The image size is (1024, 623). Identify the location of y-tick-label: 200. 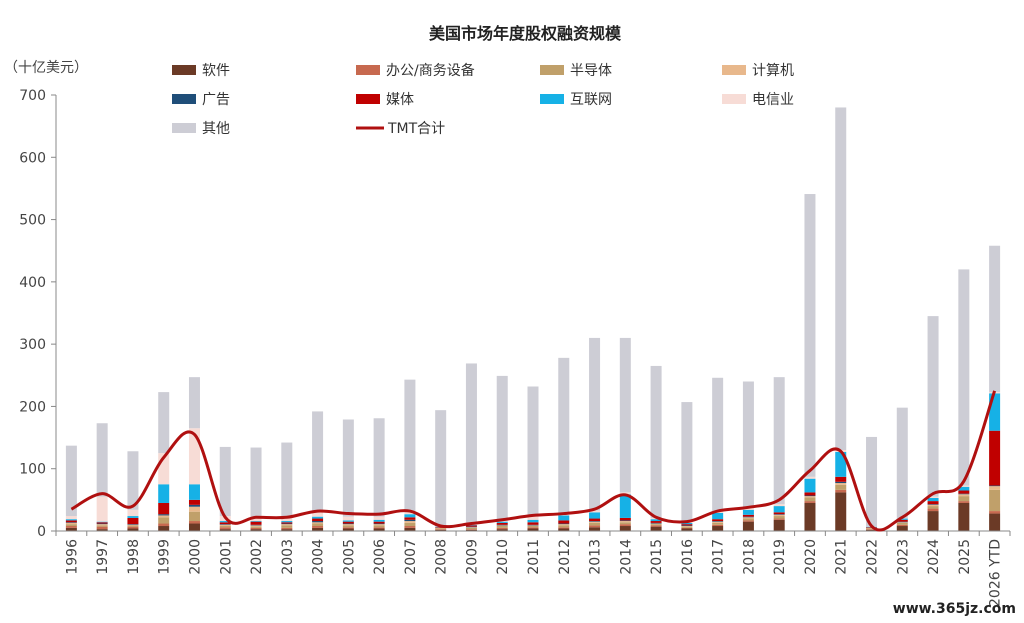
(32, 407).